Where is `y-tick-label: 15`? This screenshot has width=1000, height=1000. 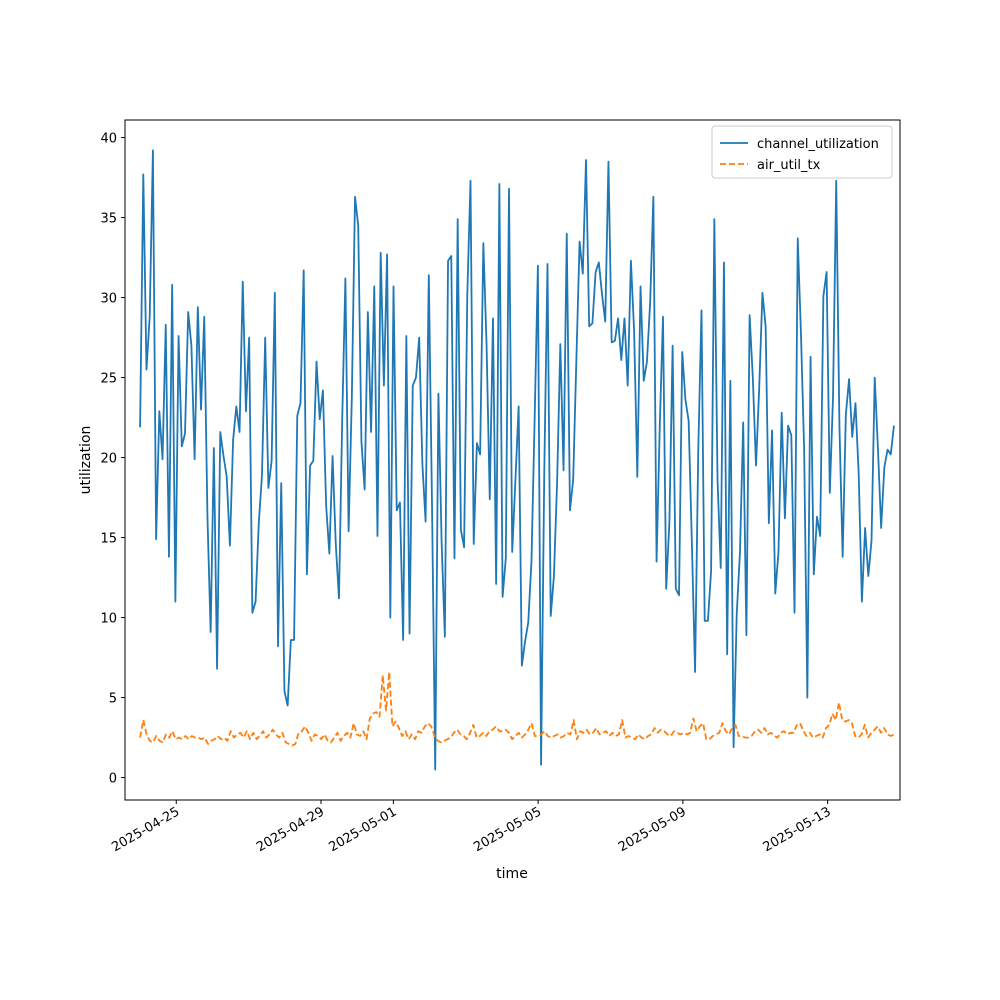
y-tick-label: 15 is located at coordinates (108, 539).